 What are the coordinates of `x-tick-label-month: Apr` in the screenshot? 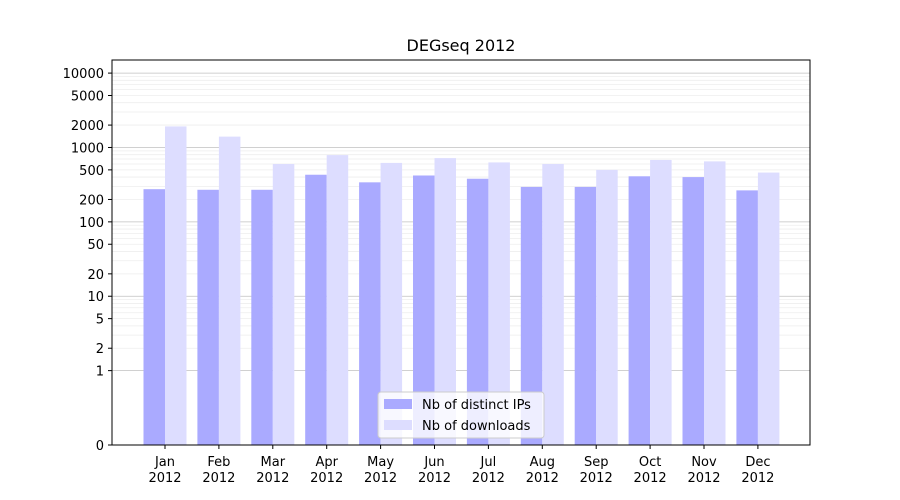 It's located at (326, 462).